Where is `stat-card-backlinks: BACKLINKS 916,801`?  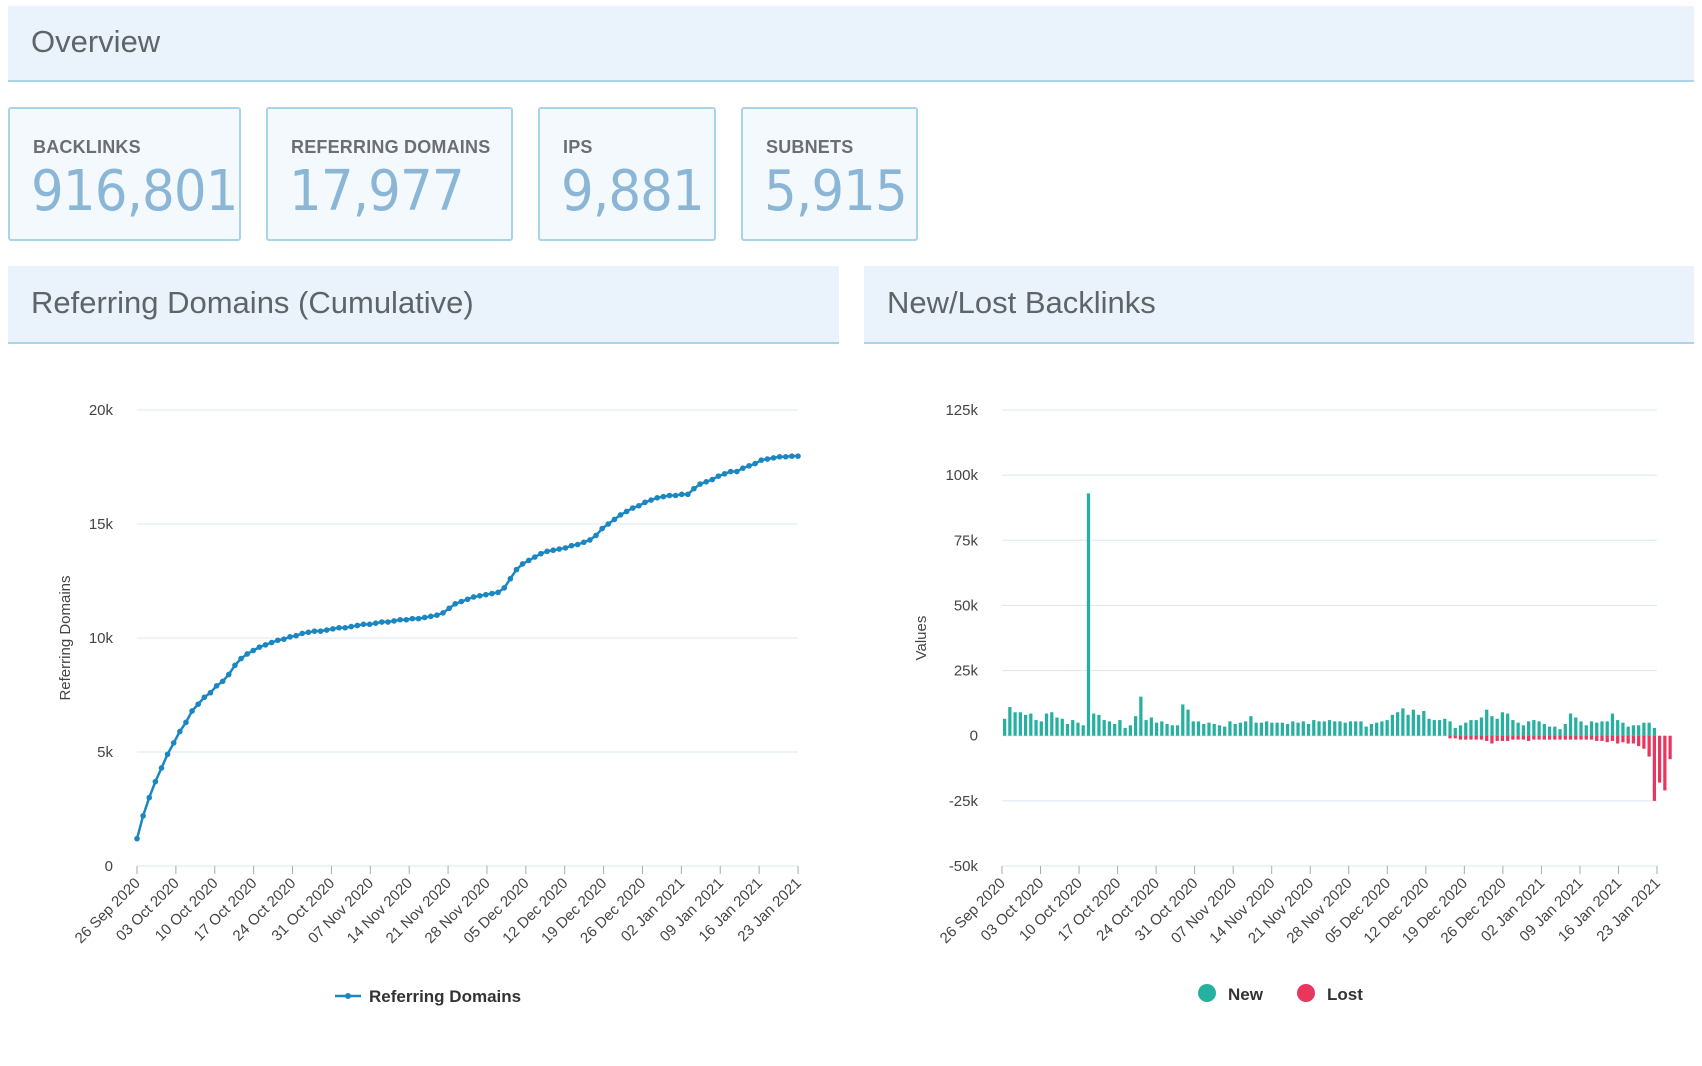
stat-card-backlinks: BACKLINKS 916,801 is located at coordinates (124, 174).